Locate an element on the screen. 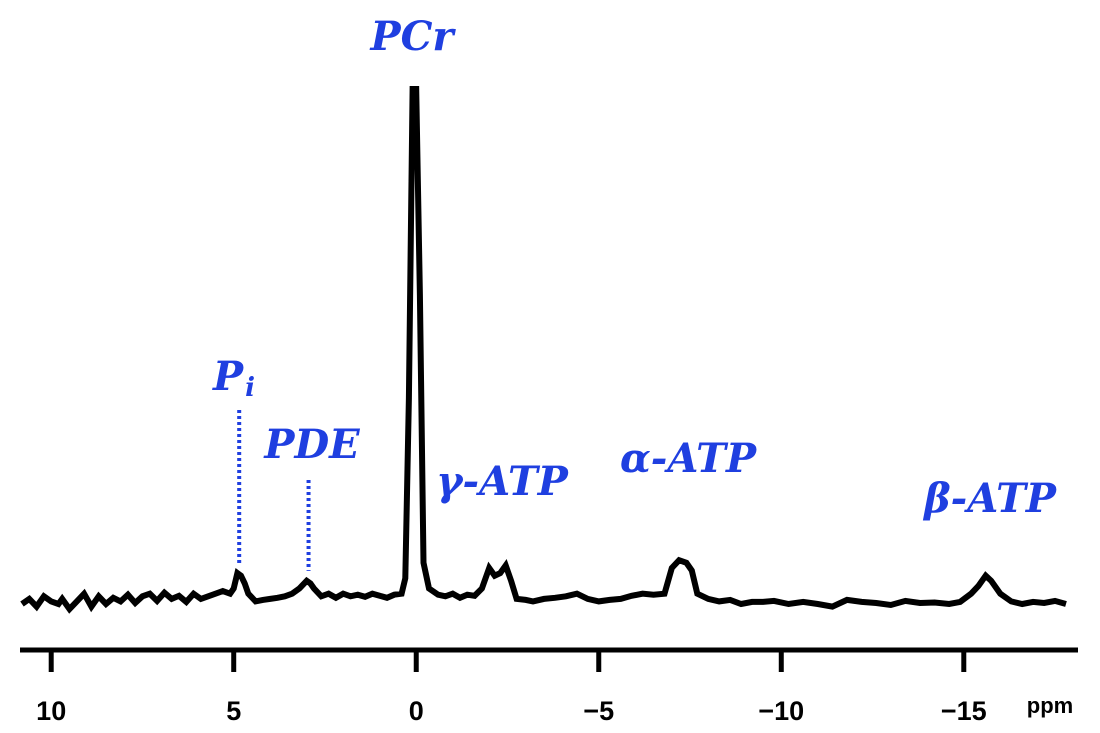  peak-label: PCr is located at coordinates (413, 36).